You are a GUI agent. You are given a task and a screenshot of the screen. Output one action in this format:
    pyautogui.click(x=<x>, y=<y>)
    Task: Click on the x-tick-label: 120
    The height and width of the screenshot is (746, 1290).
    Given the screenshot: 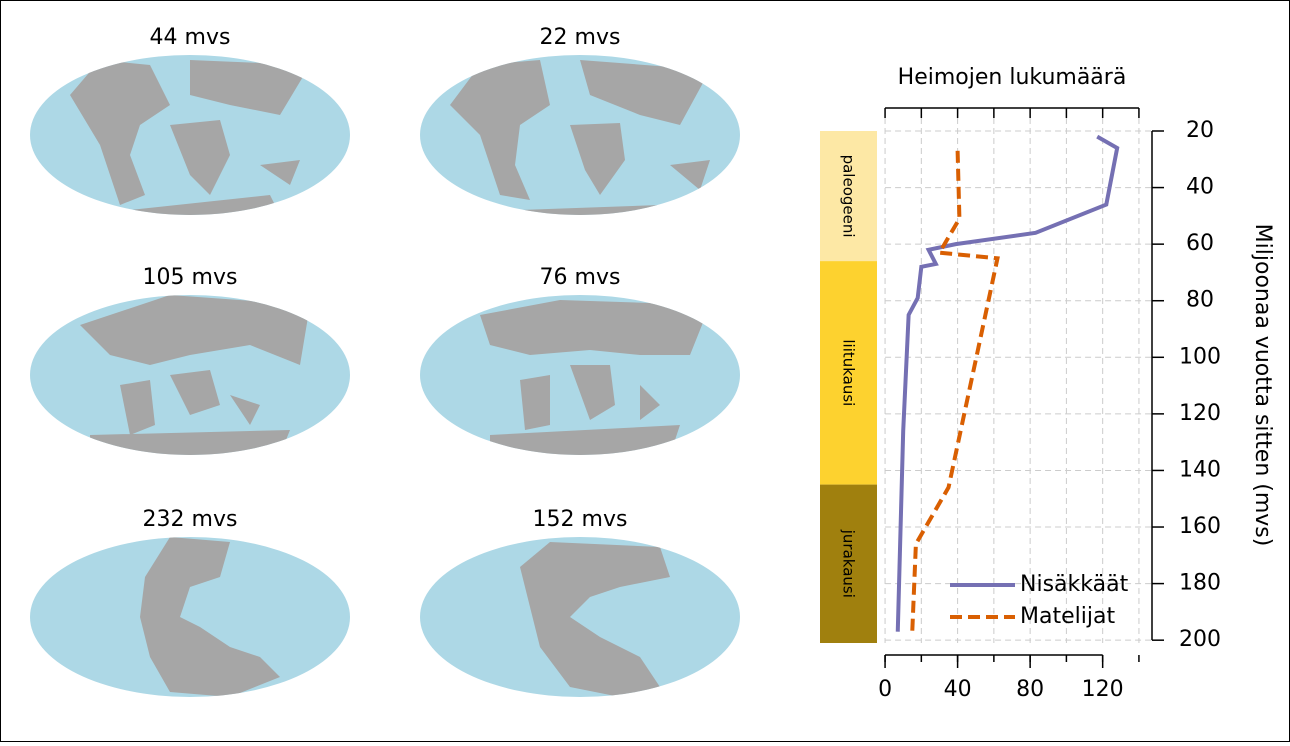 What is the action you would take?
    pyautogui.click(x=1103, y=689)
    